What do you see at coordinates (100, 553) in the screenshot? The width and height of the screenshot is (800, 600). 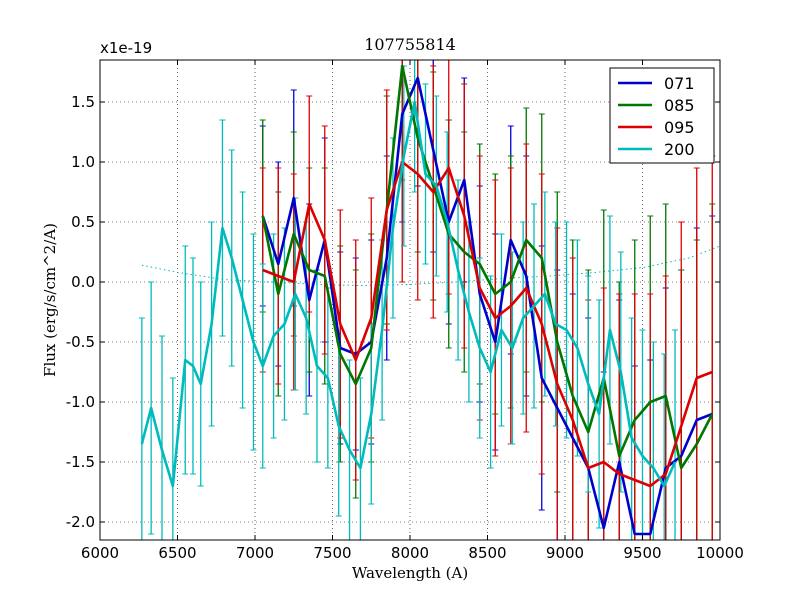 I see `x-tick-label: 6000` at bounding box center [100, 553].